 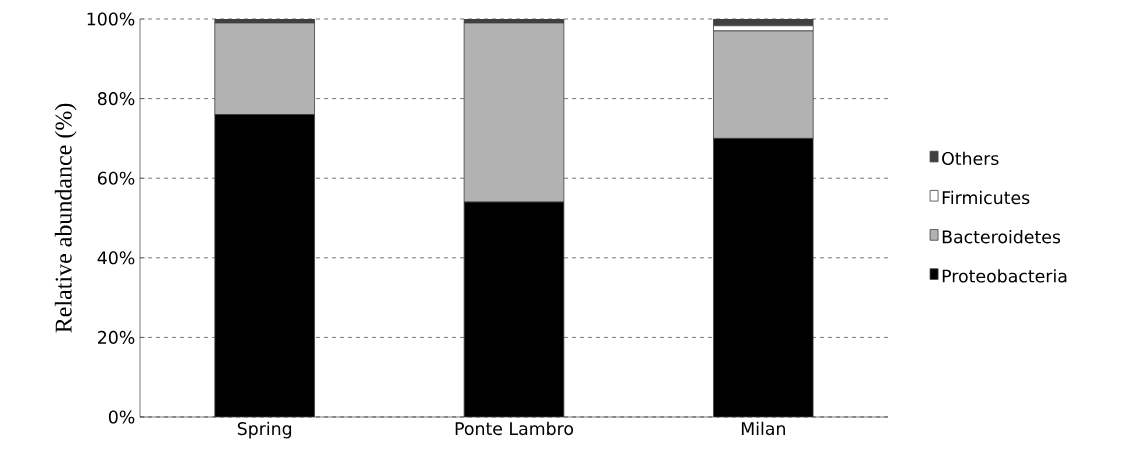 What do you see at coordinates (116, 337) in the screenshot?
I see `y-tick-label: 20%` at bounding box center [116, 337].